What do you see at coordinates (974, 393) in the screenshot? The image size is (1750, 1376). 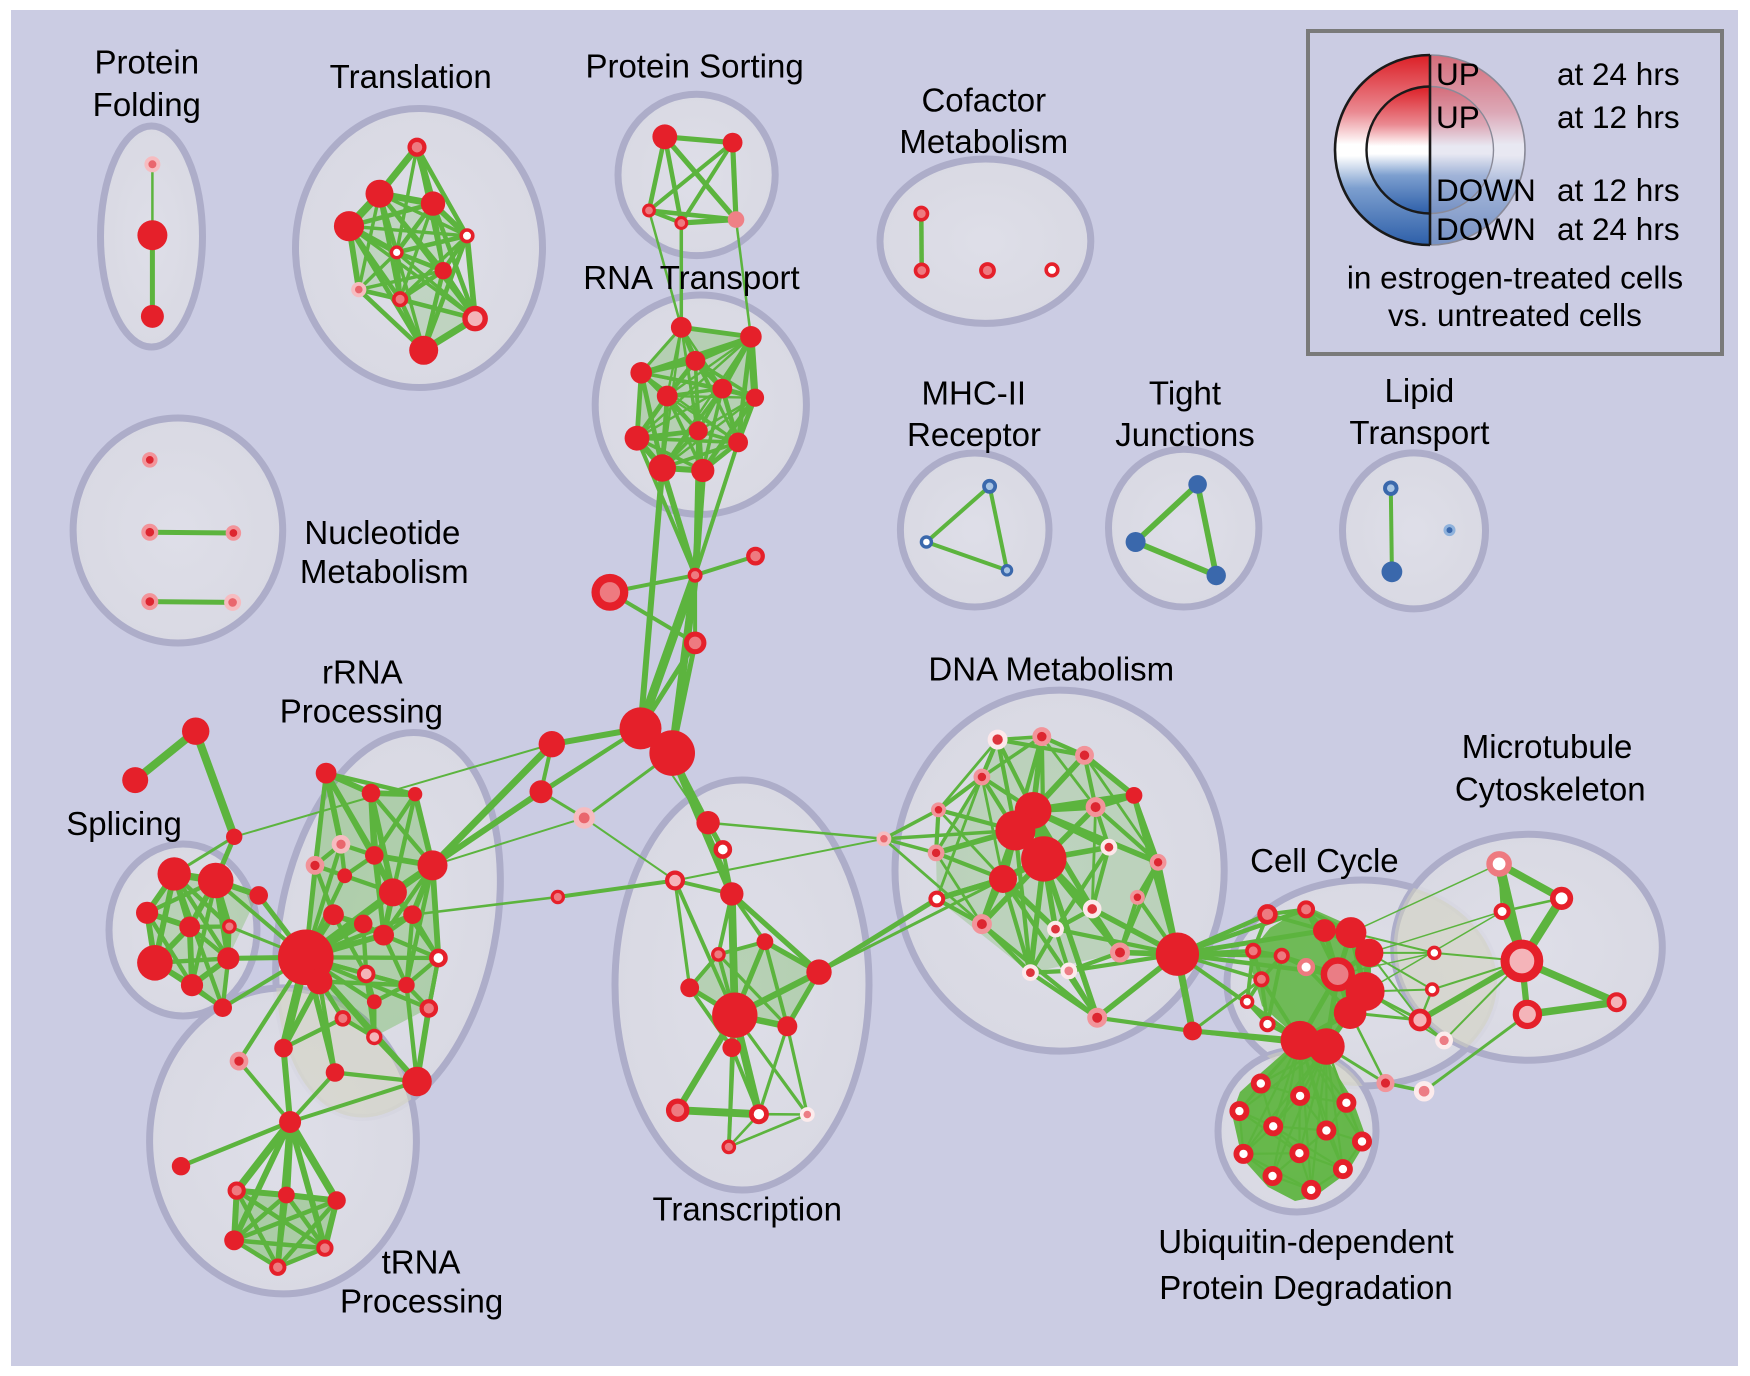 I see `svg-text: MHC-II` at bounding box center [974, 393].